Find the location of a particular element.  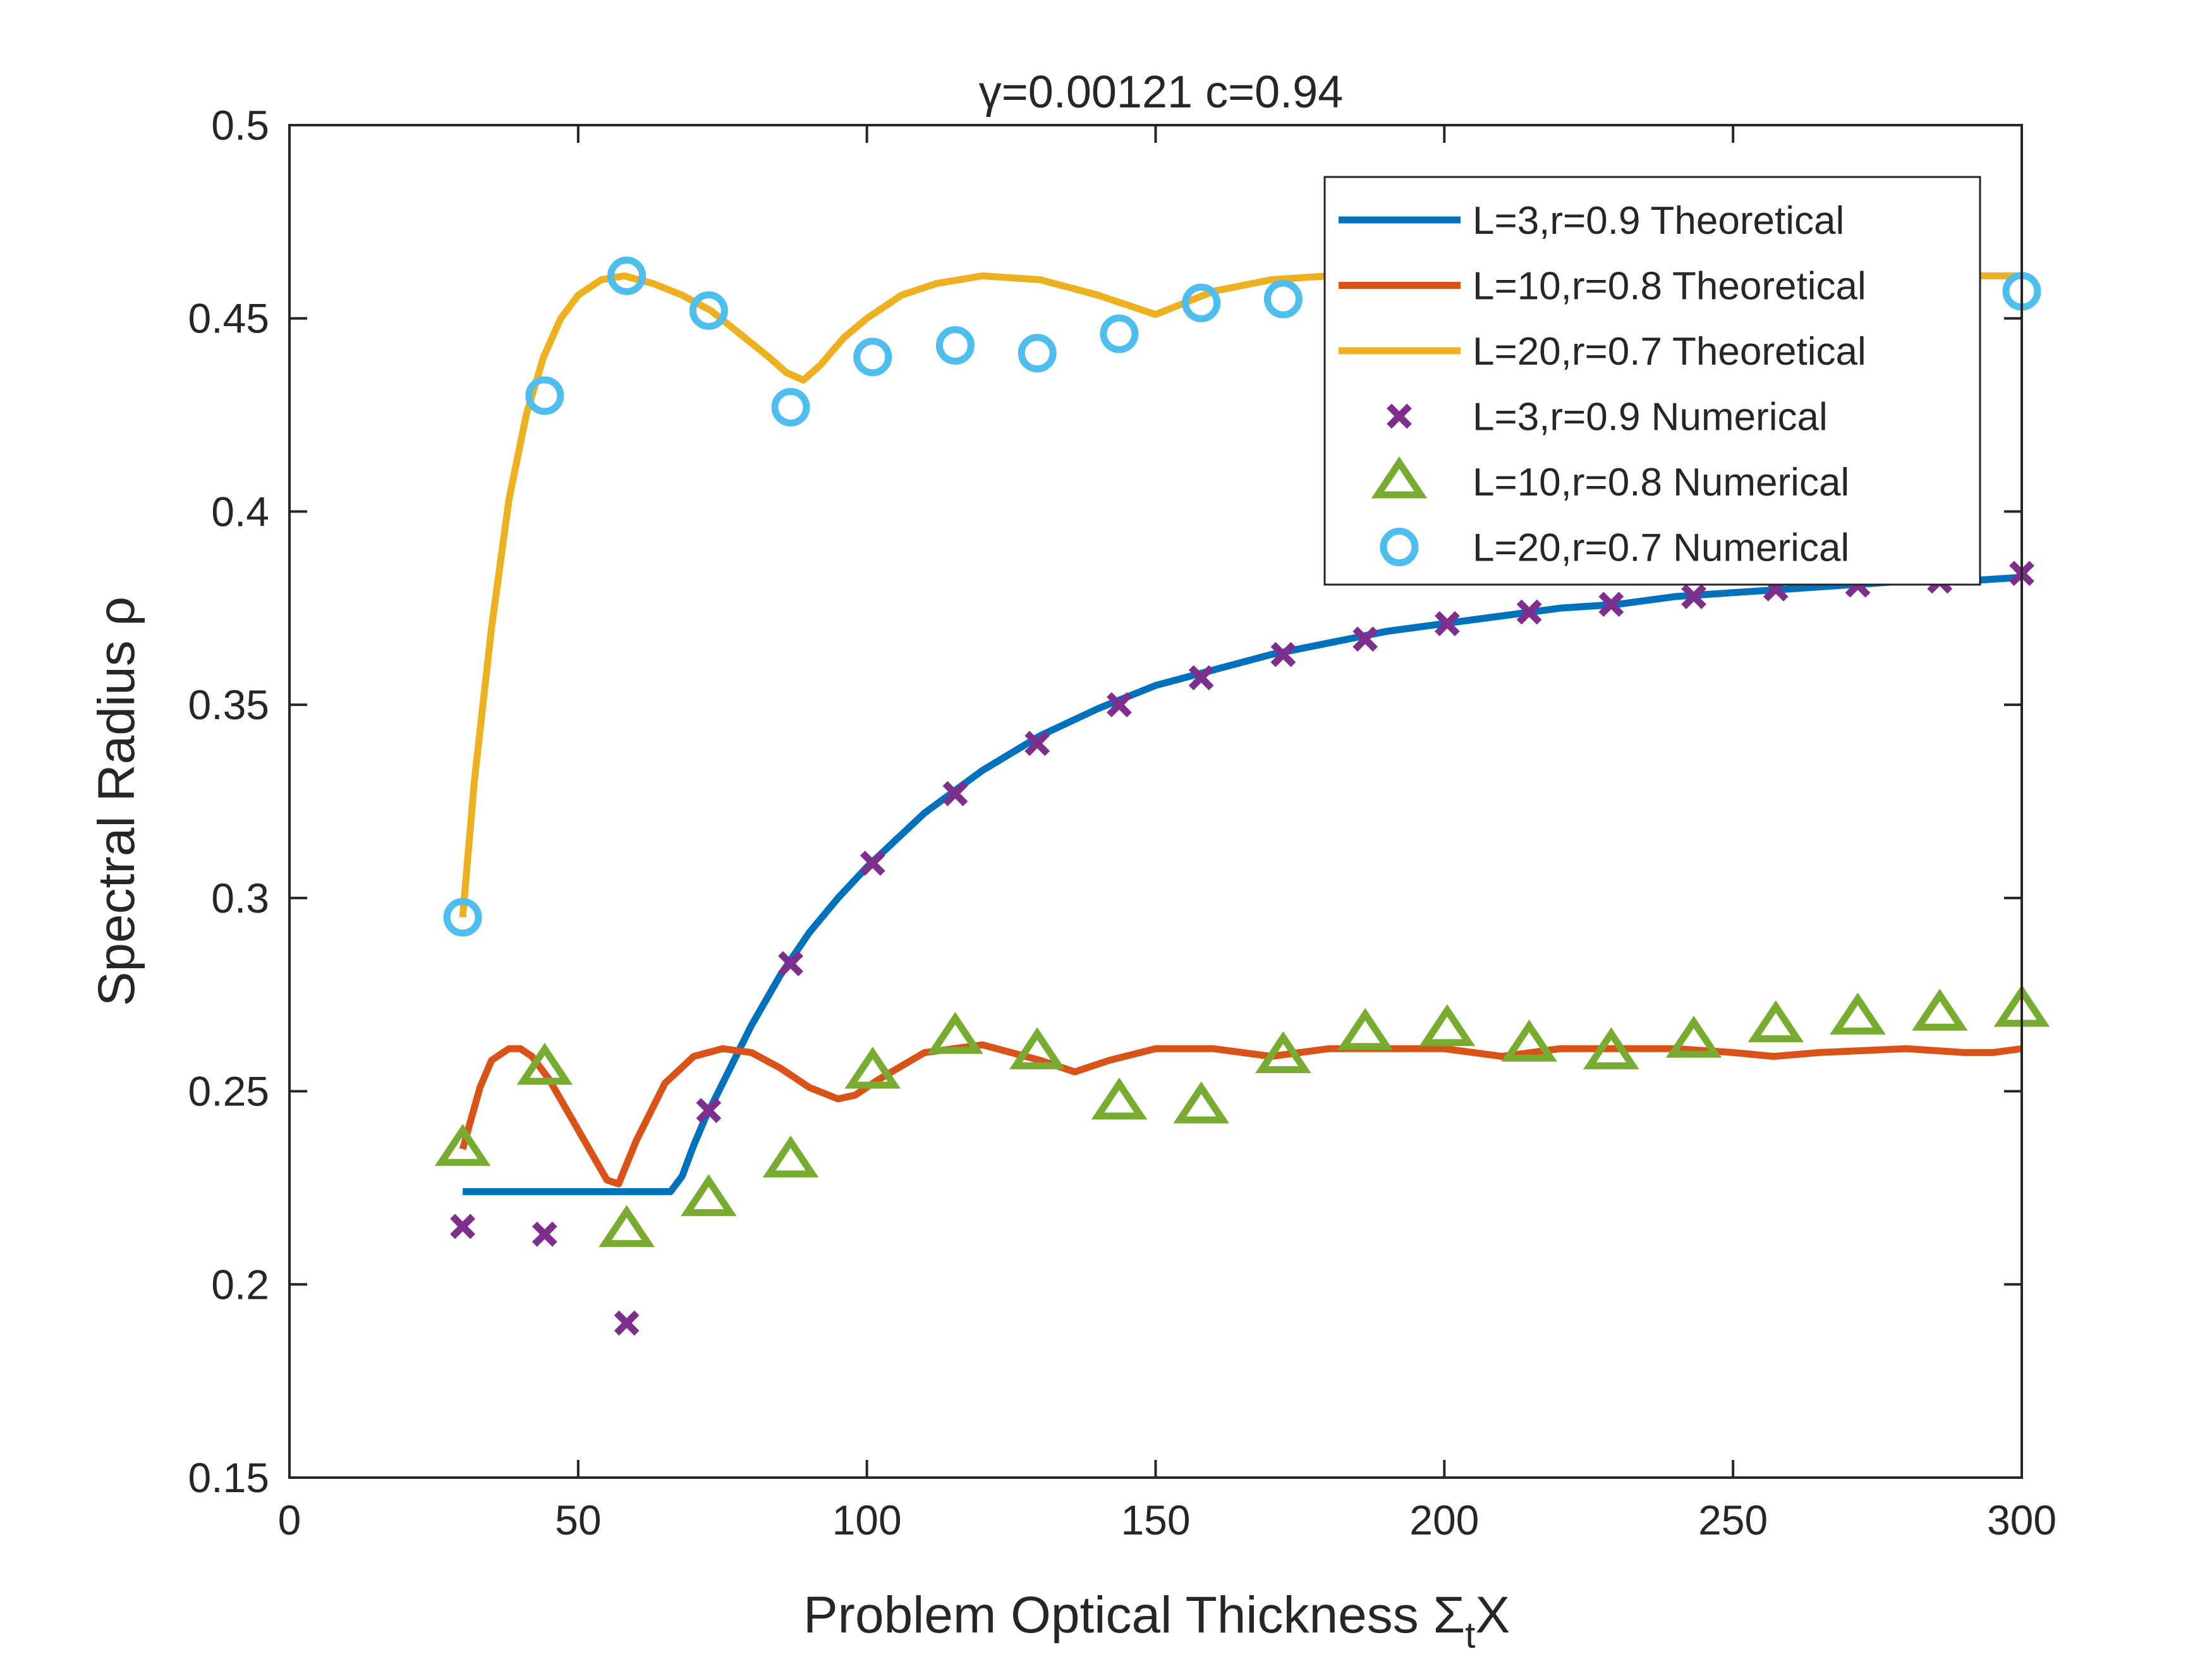

legend-item: L=3,r=0.9 Numerical is located at coordinates (1607, 418).